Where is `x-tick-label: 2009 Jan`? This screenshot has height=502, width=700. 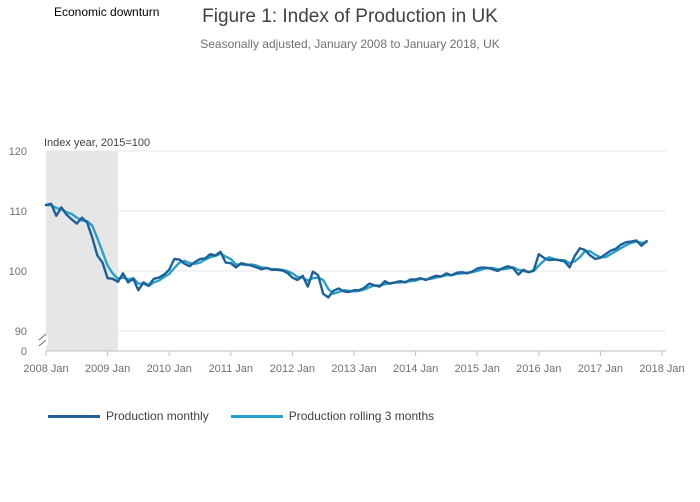 x-tick-label: 2009 Jan is located at coordinates (107, 369).